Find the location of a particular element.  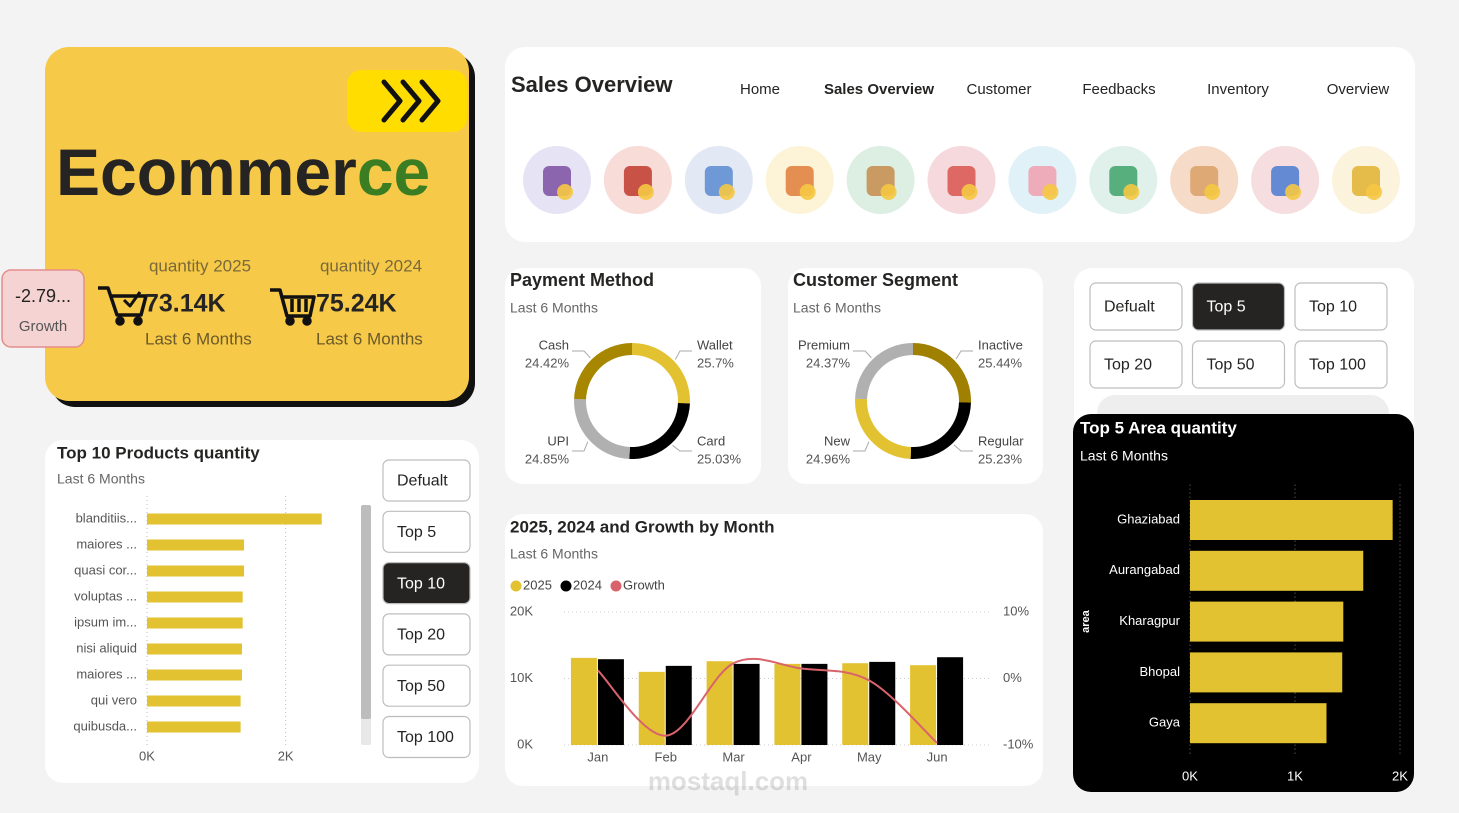

y-tick-label: 10K is located at coordinates (521, 677).